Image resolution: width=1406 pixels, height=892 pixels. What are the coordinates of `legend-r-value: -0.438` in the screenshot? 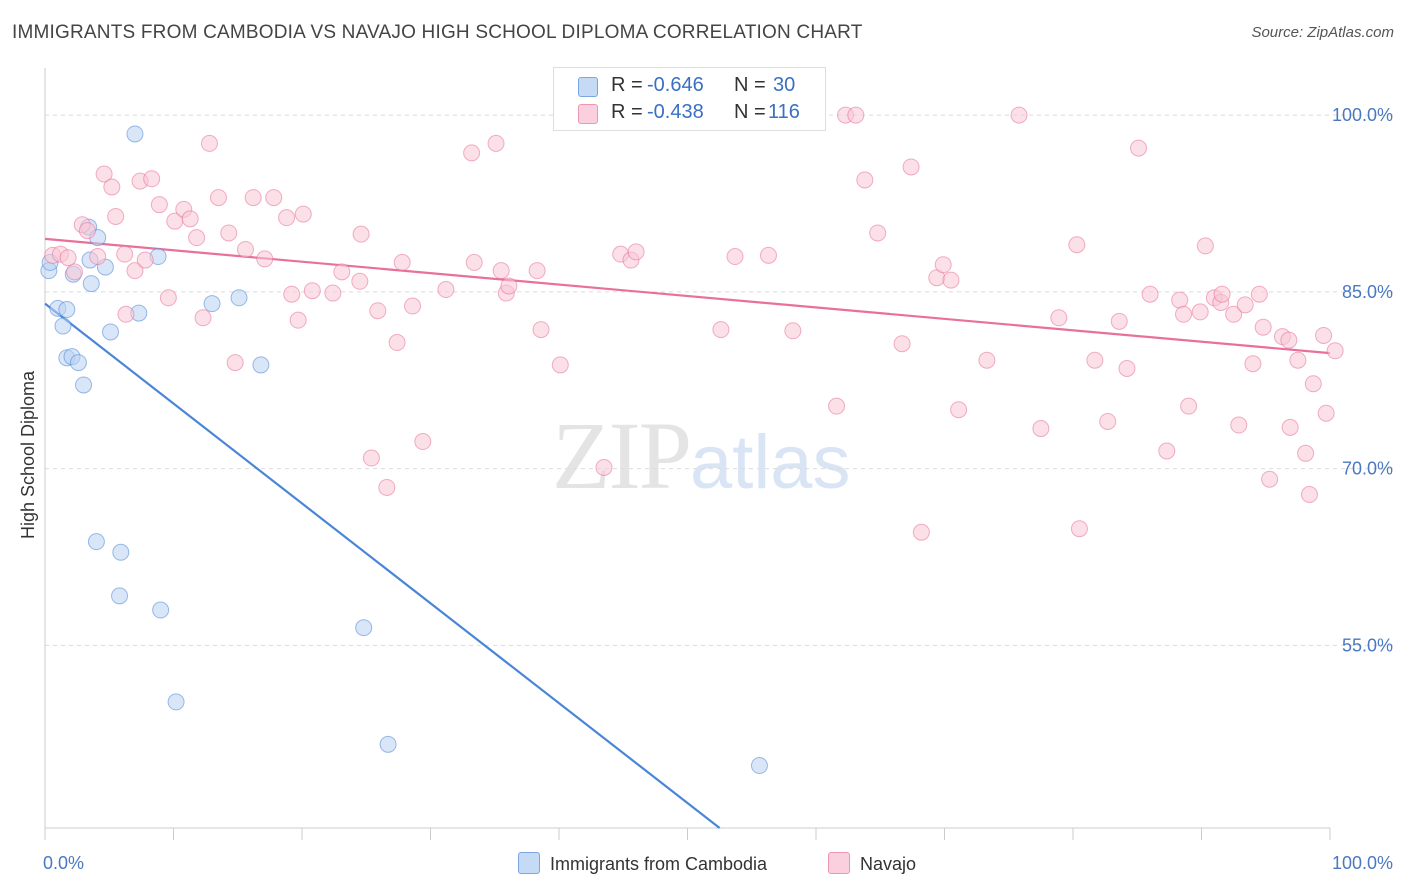 It's located at (675, 112).